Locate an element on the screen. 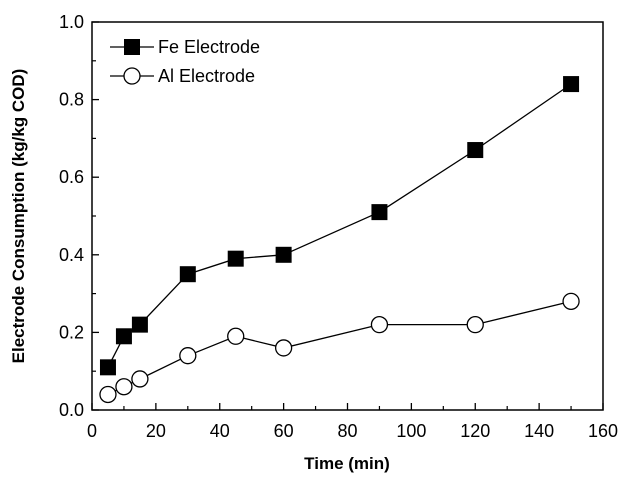  y-tick-label: 0.8 is located at coordinates (71, 100).